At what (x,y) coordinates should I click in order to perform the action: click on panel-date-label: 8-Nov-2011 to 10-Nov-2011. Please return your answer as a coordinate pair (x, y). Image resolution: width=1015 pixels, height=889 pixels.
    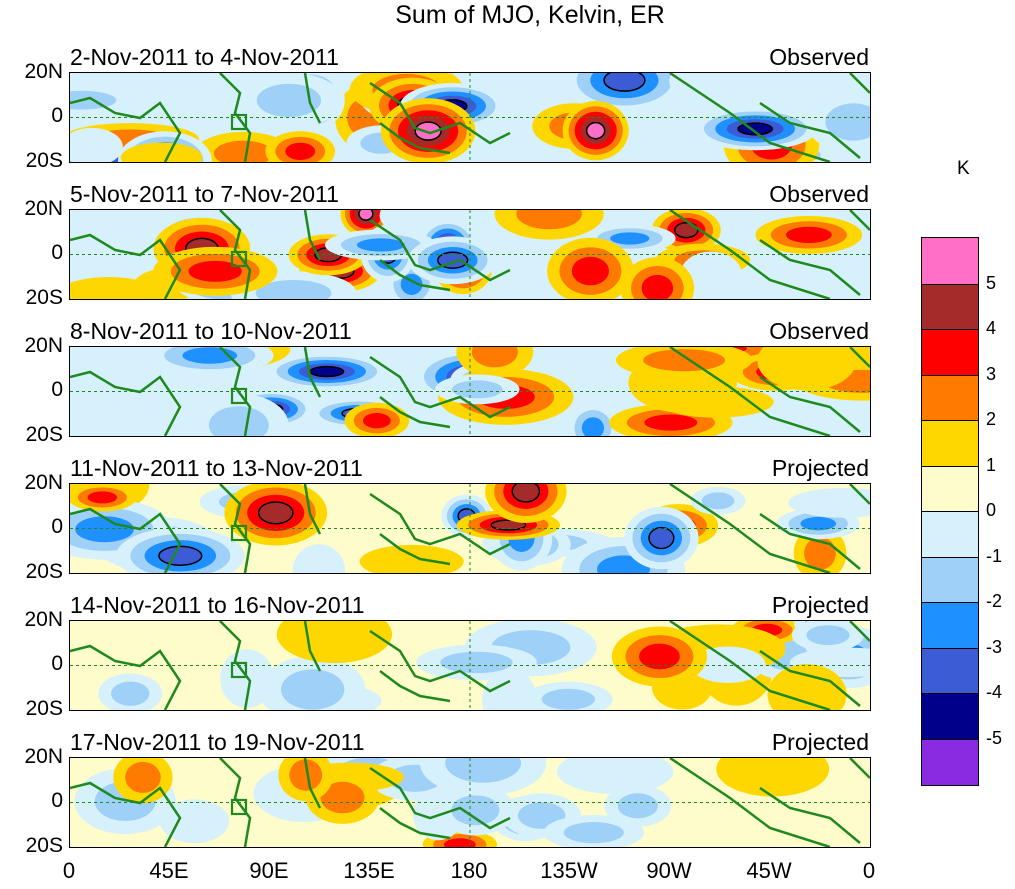
    Looking at the image, I should click on (211, 331).